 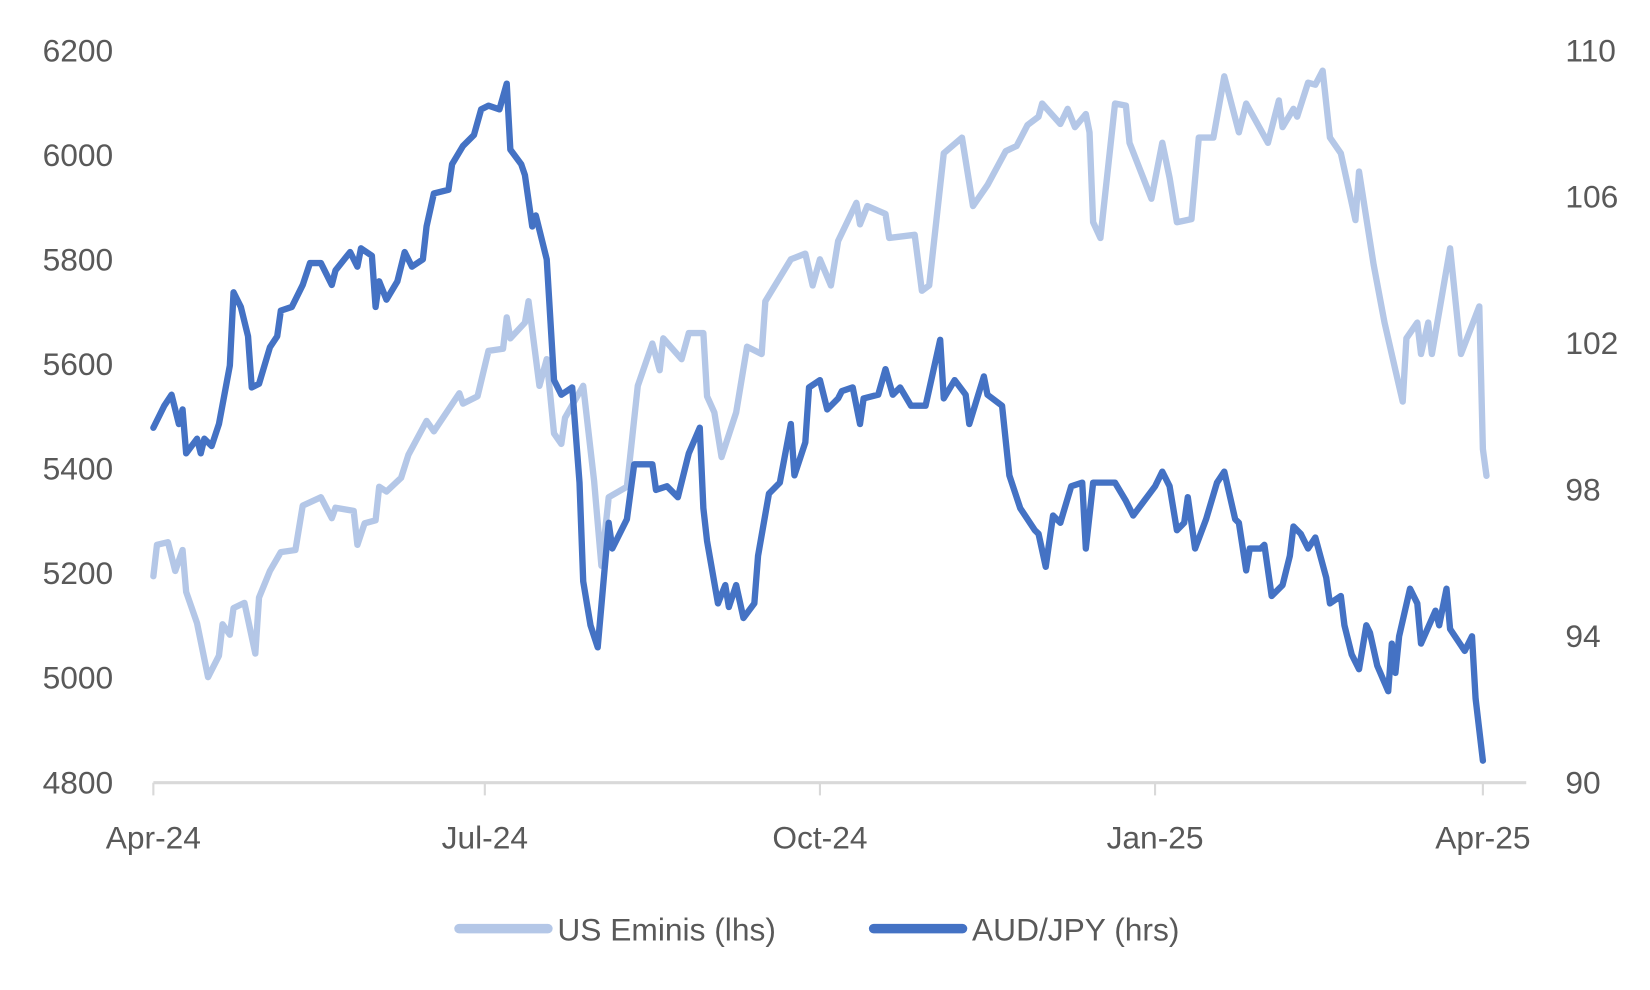 What do you see at coordinates (78, 155) in the screenshot?
I see `left-tick-label: 6000` at bounding box center [78, 155].